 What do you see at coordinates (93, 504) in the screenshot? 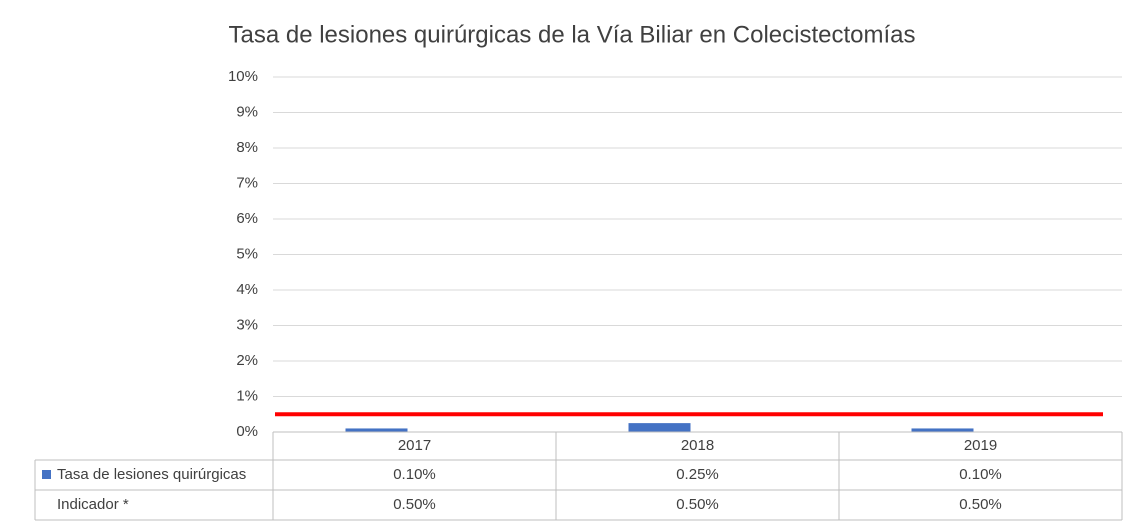
I see `legend-label: Indicador *` at bounding box center [93, 504].